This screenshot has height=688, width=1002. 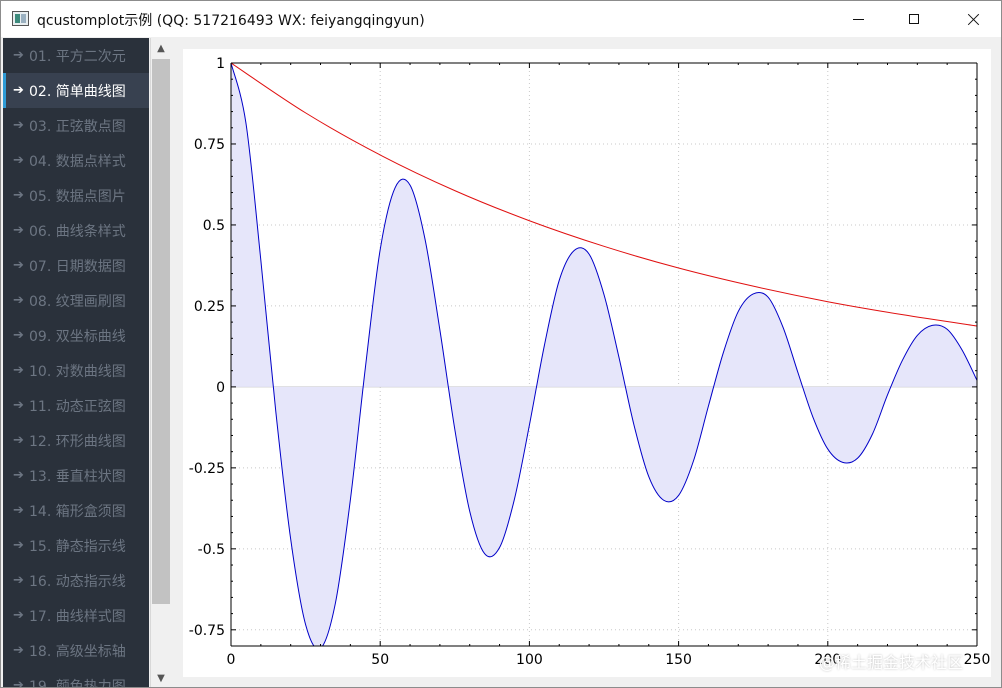 I want to click on sidebar-item: ➔ 17. 曲线样式图, so click(x=76, y=615).